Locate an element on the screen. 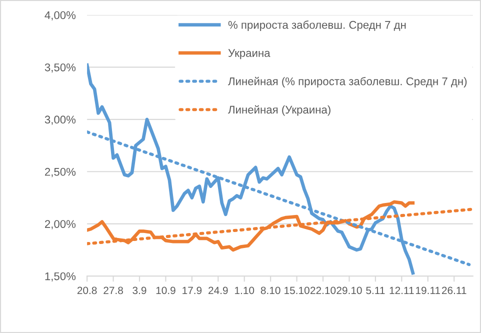  x-tick-label: 20.8 is located at coordinates (87, 290).